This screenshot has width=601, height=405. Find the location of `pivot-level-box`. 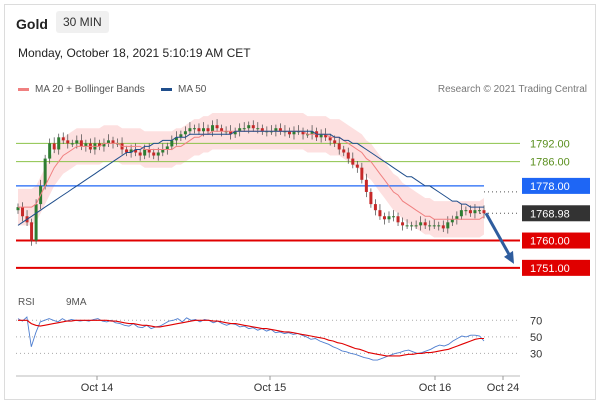

pivot-level-box is located at coordinates (556, 185).